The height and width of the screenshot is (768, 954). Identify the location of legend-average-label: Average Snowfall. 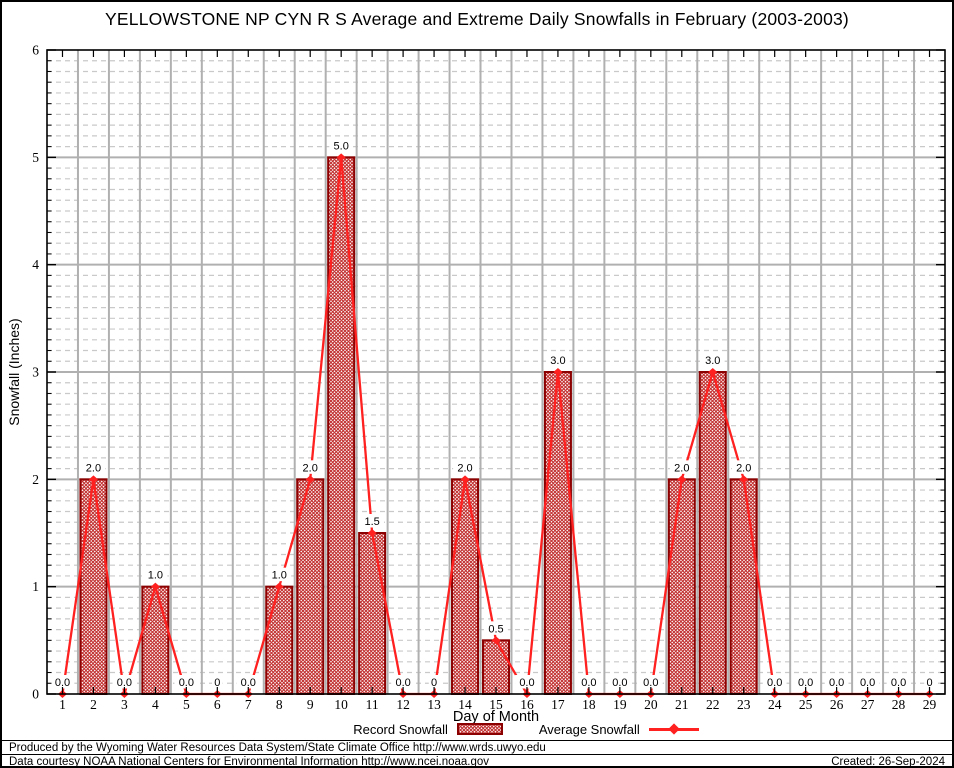
(589, 729).